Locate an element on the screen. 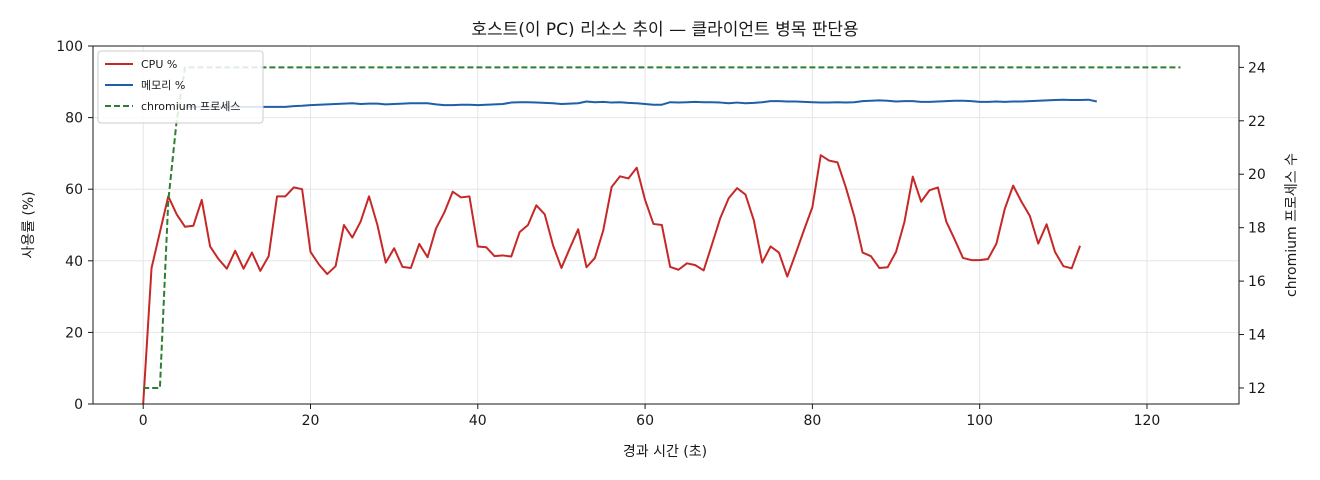 This screenshot has width=1320, height=480. x-tick-label: 20 is located at coordinates (311, 421).